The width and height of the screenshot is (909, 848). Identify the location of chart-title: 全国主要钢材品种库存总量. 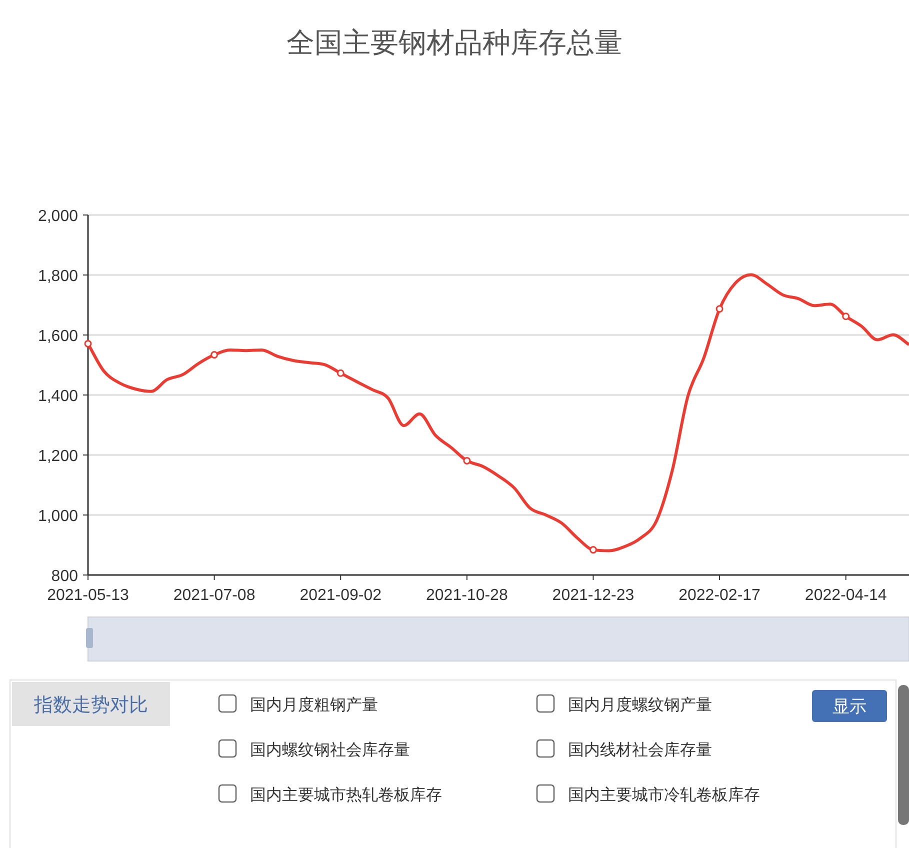
(454, 42).